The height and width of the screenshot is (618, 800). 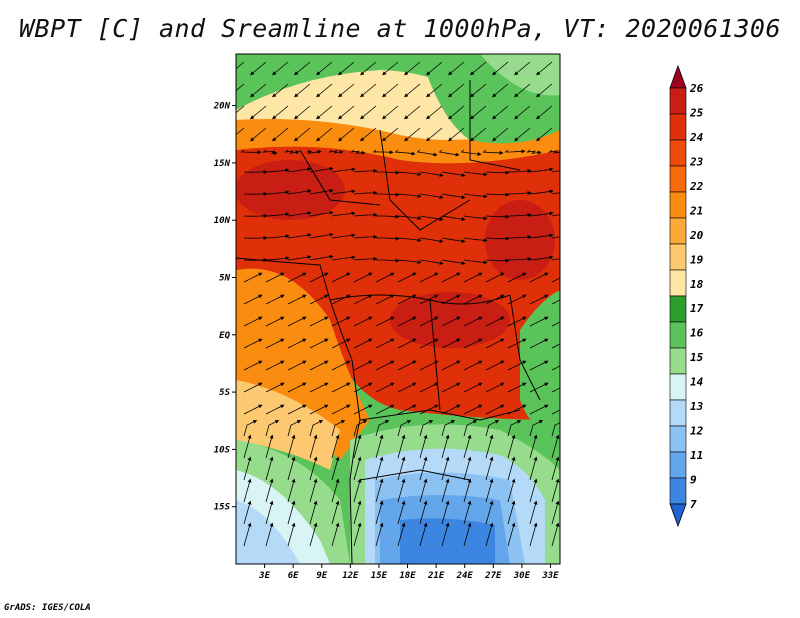 I want to click on latitude-labels: 20N 15N 10N 5N EQ 5S 10S 15S, so click(x=224, y=307).